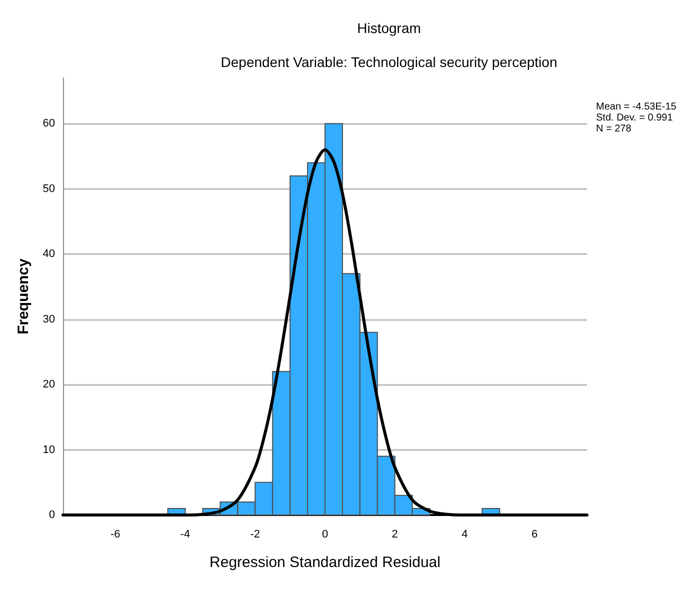 This screenshot has height=590, width=686. What do you see at coordinates (636, 107) in the screenshot?
I see `text: Mean = -4.53E-15` at bounding box center [636, 107].